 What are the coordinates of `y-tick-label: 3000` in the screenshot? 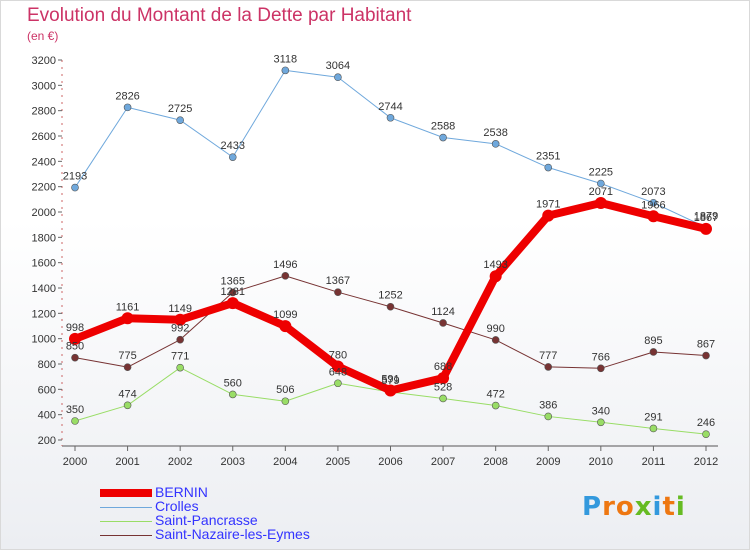 It's located at (44, 86).